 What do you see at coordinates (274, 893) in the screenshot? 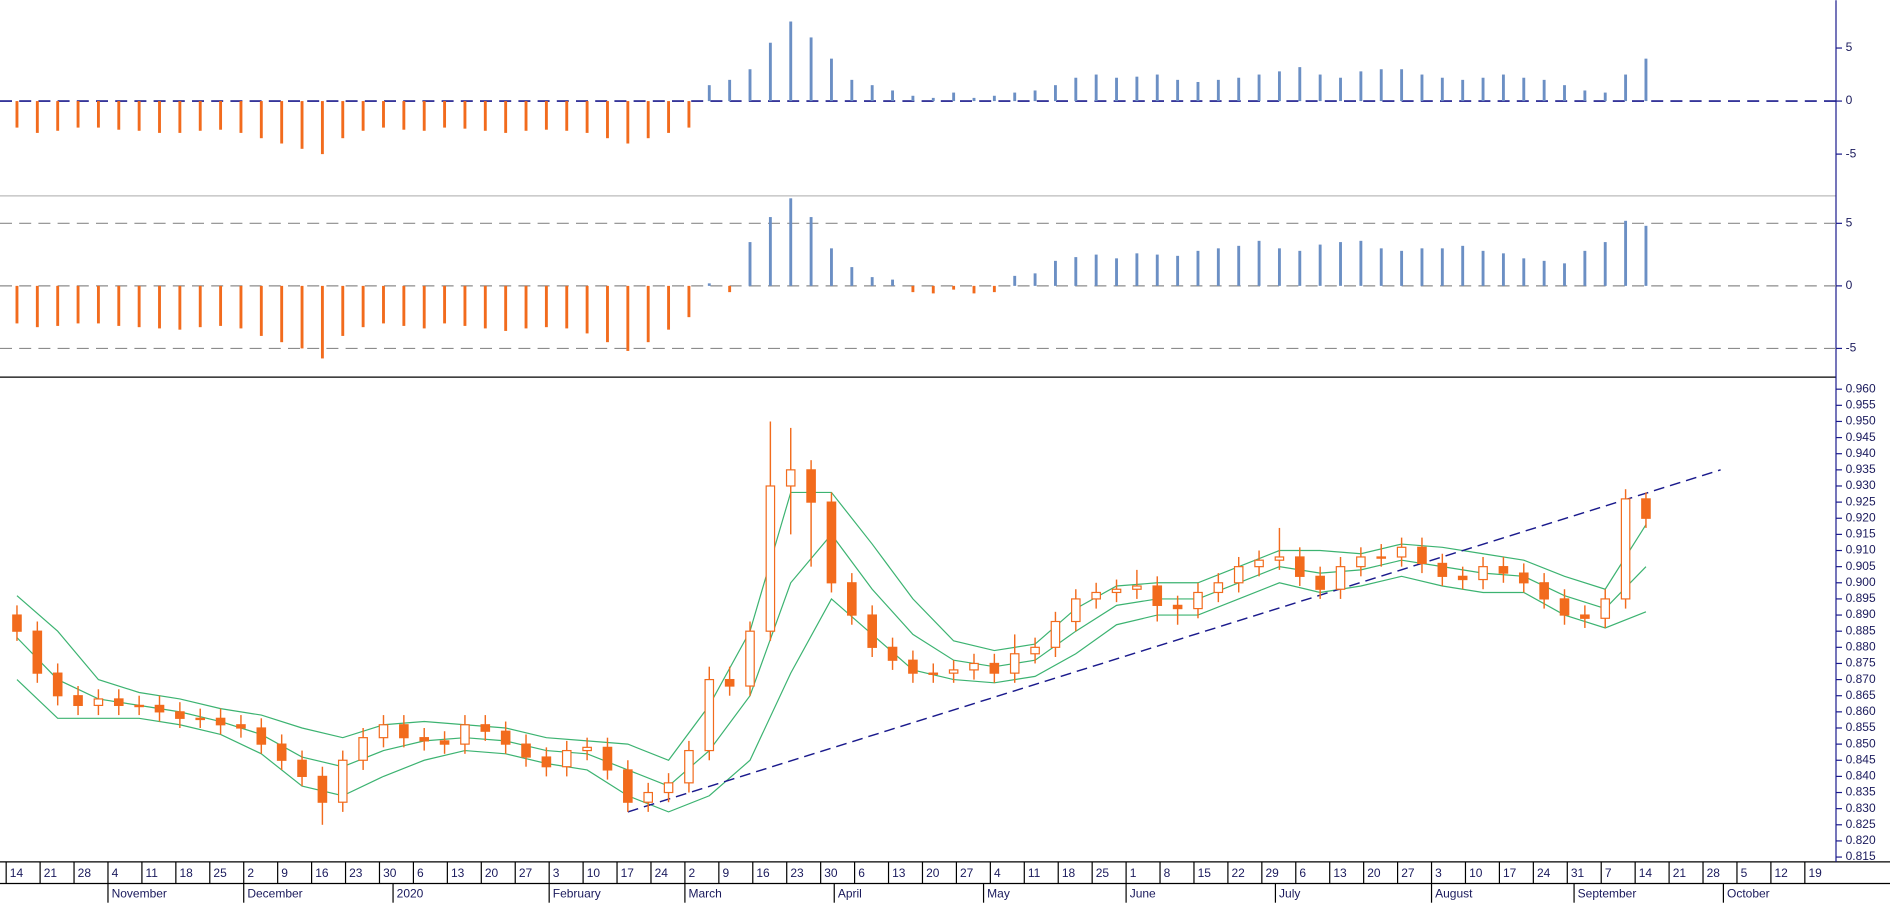
I see `month-label: December` at bounding box center [274, 893].